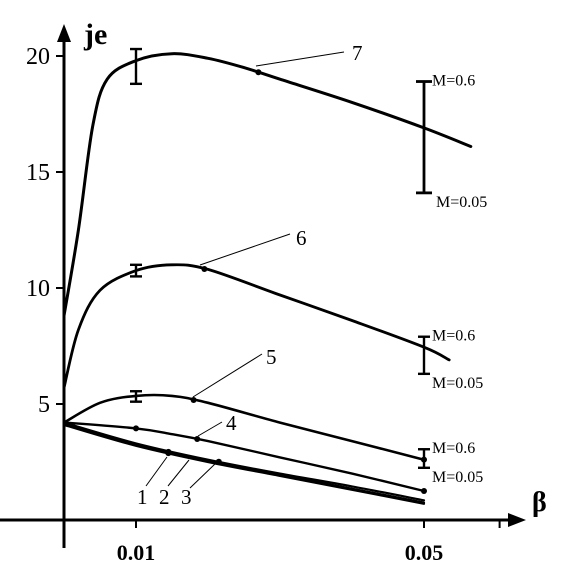 This screenshot has width=563, height=573. I want to click on y-tick-label: 15, so click(38, 173).